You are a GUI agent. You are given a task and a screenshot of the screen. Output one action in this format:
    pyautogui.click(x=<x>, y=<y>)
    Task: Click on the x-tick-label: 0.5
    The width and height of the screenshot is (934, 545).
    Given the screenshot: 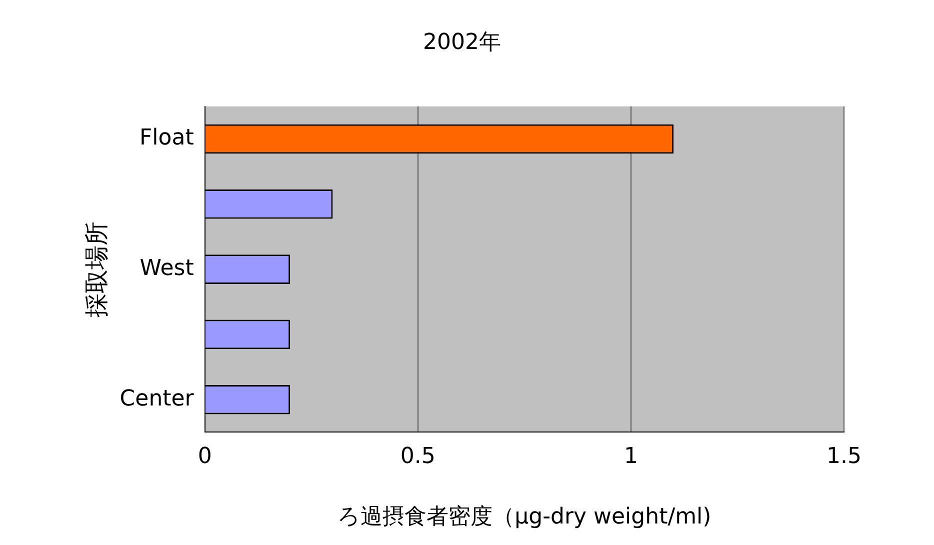 What is the action you would take?
    pyautogui.click(x=418, y=457)
    